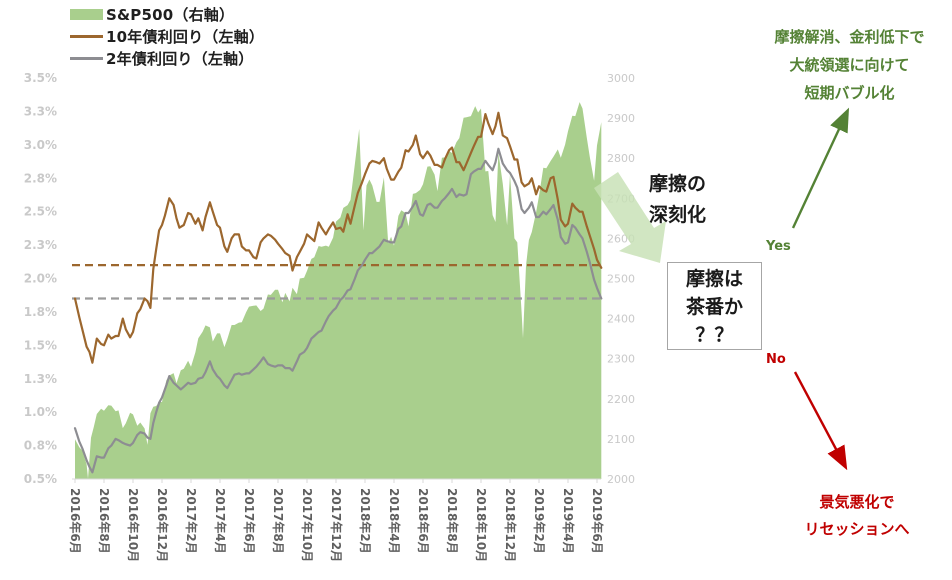  I want to click on chart-legend: S&P500（右軸） 10年債利回り（左軸） 2年債利回り（左軸）, so click(167, 36).